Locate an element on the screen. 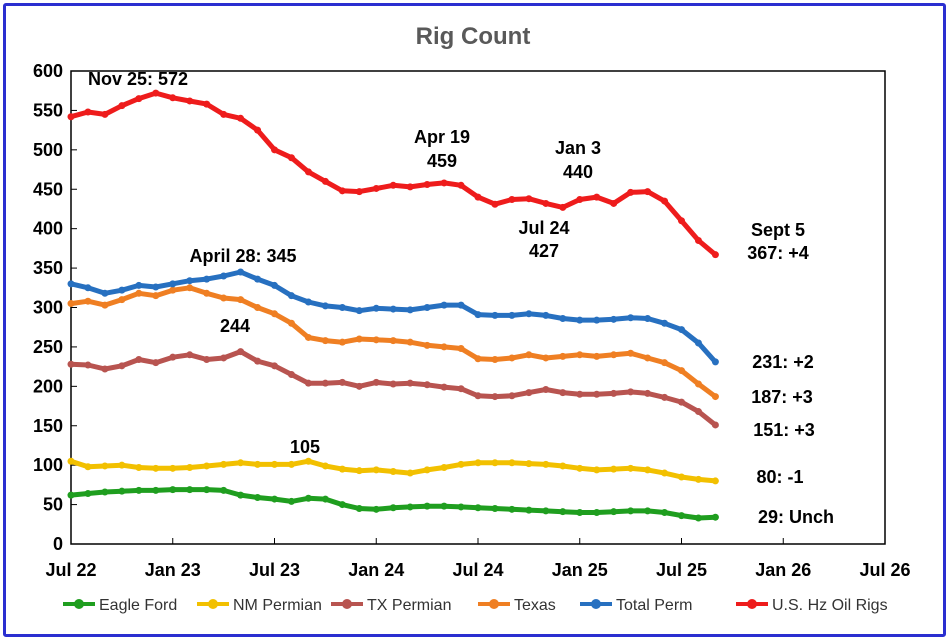 The height and width of the screenshot is (638, 947). y-tick-label: 50 is located at coordinates (53, 505).